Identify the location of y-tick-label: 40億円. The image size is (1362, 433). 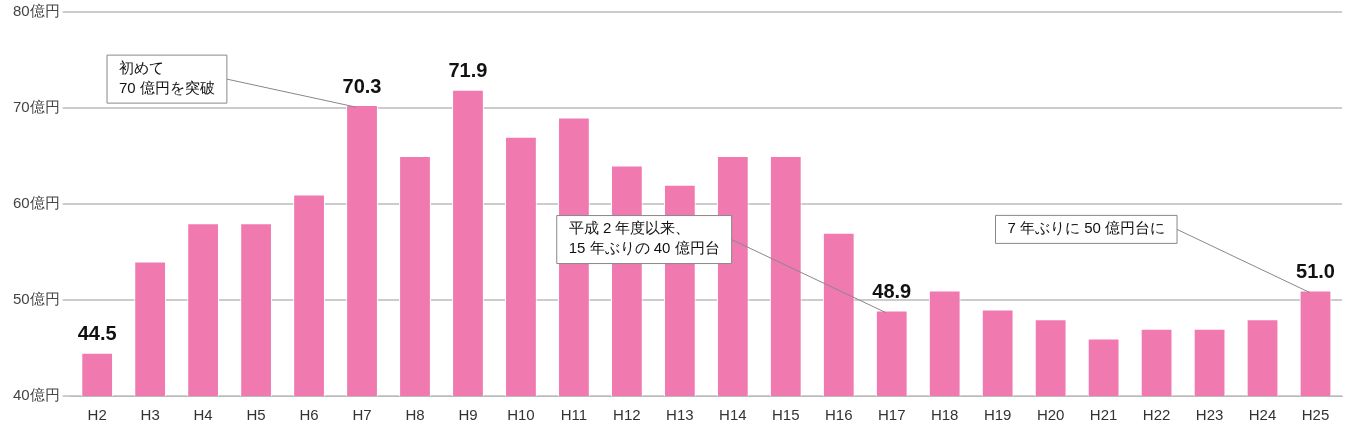
(36, 395).